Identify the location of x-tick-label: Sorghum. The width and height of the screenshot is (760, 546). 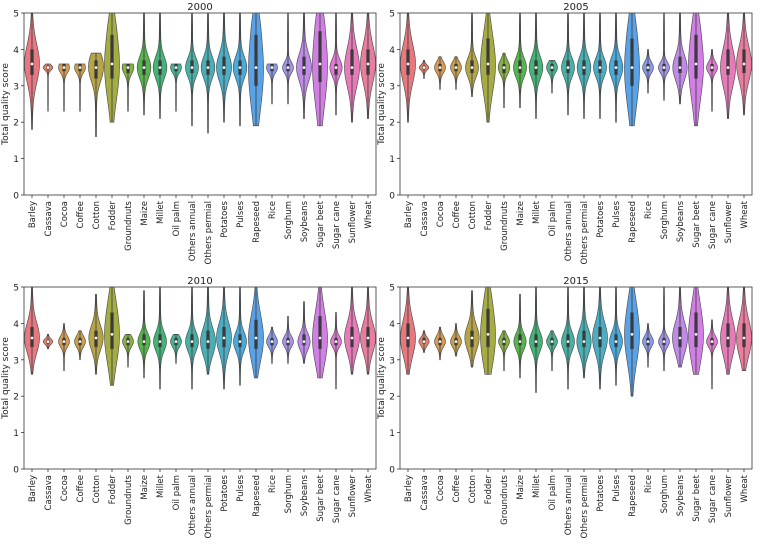
(289, 220).